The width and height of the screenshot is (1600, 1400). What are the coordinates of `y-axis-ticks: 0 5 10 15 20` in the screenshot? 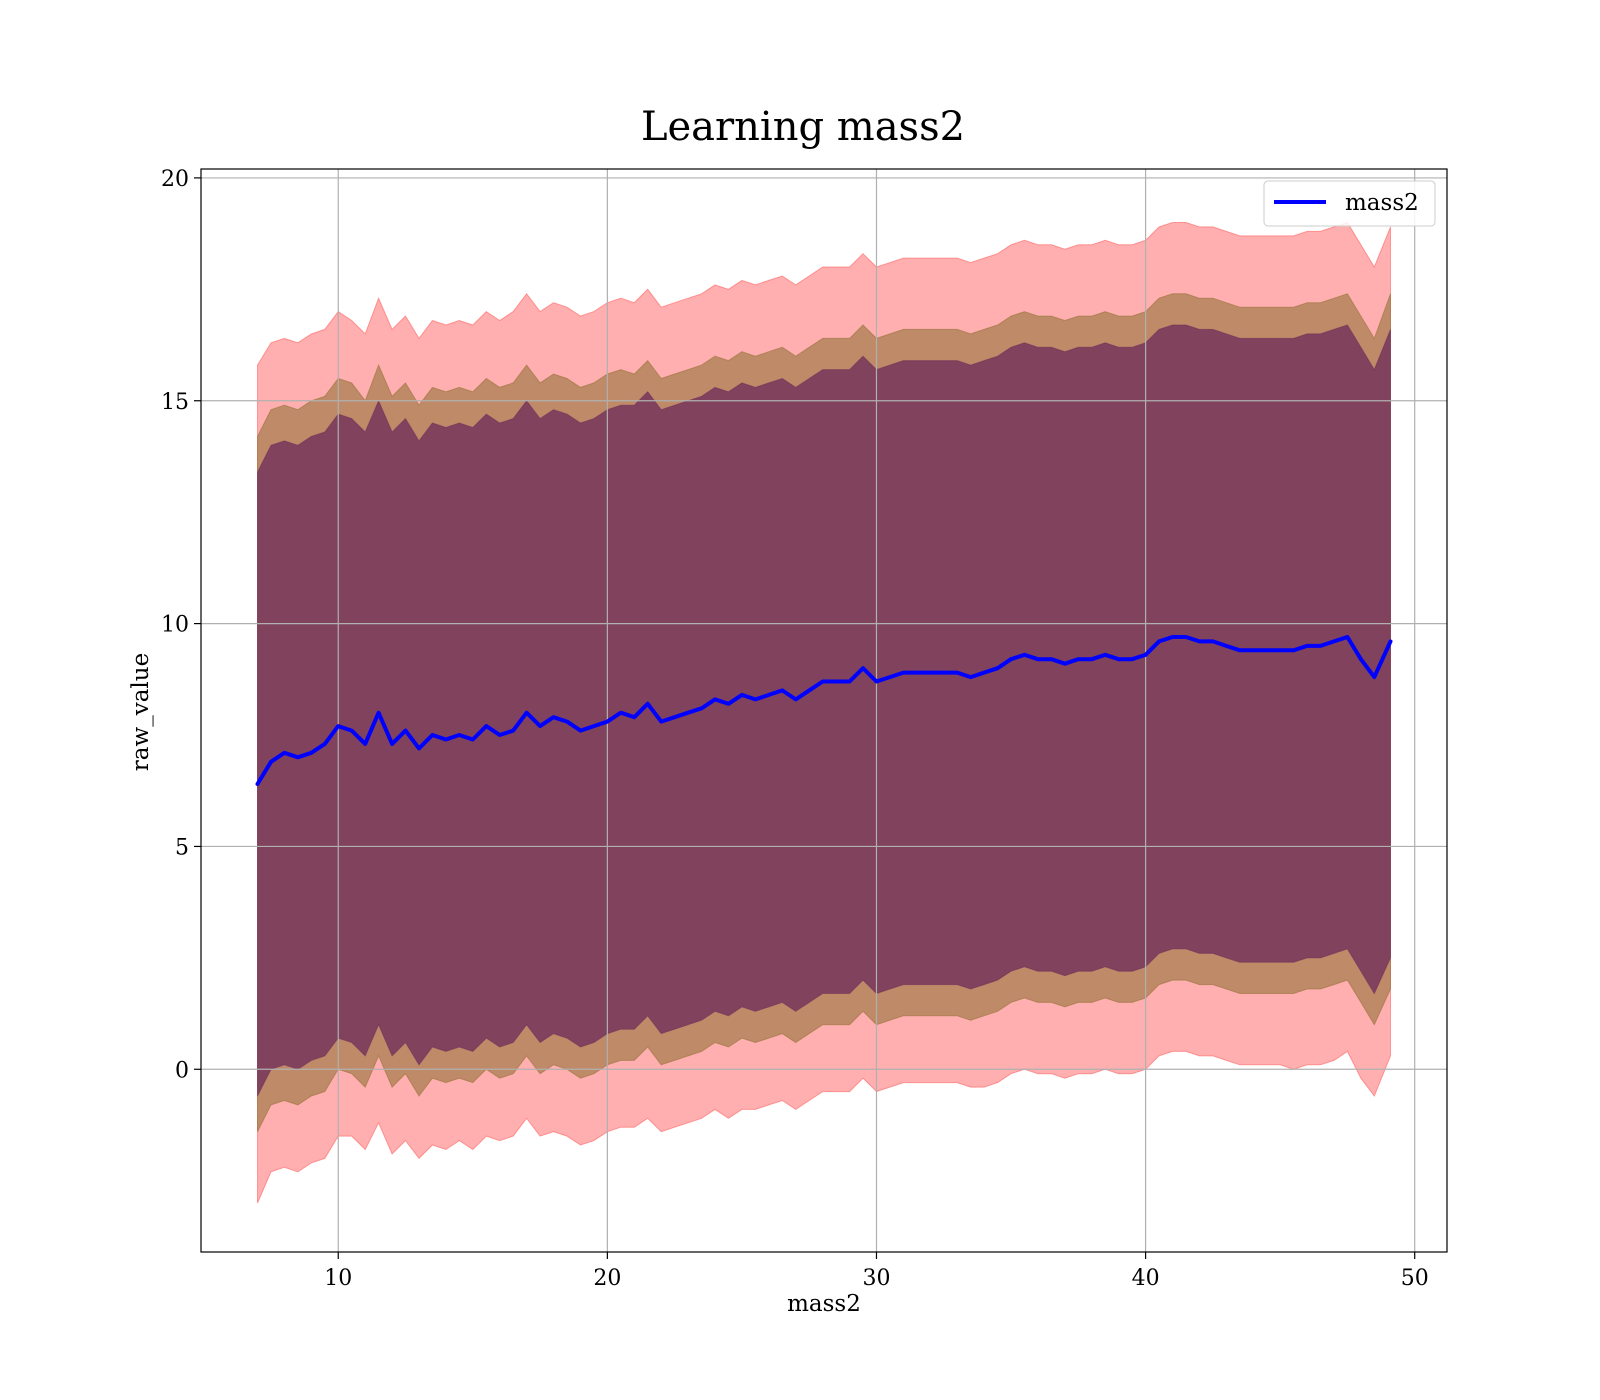 It's located at (181, 625).